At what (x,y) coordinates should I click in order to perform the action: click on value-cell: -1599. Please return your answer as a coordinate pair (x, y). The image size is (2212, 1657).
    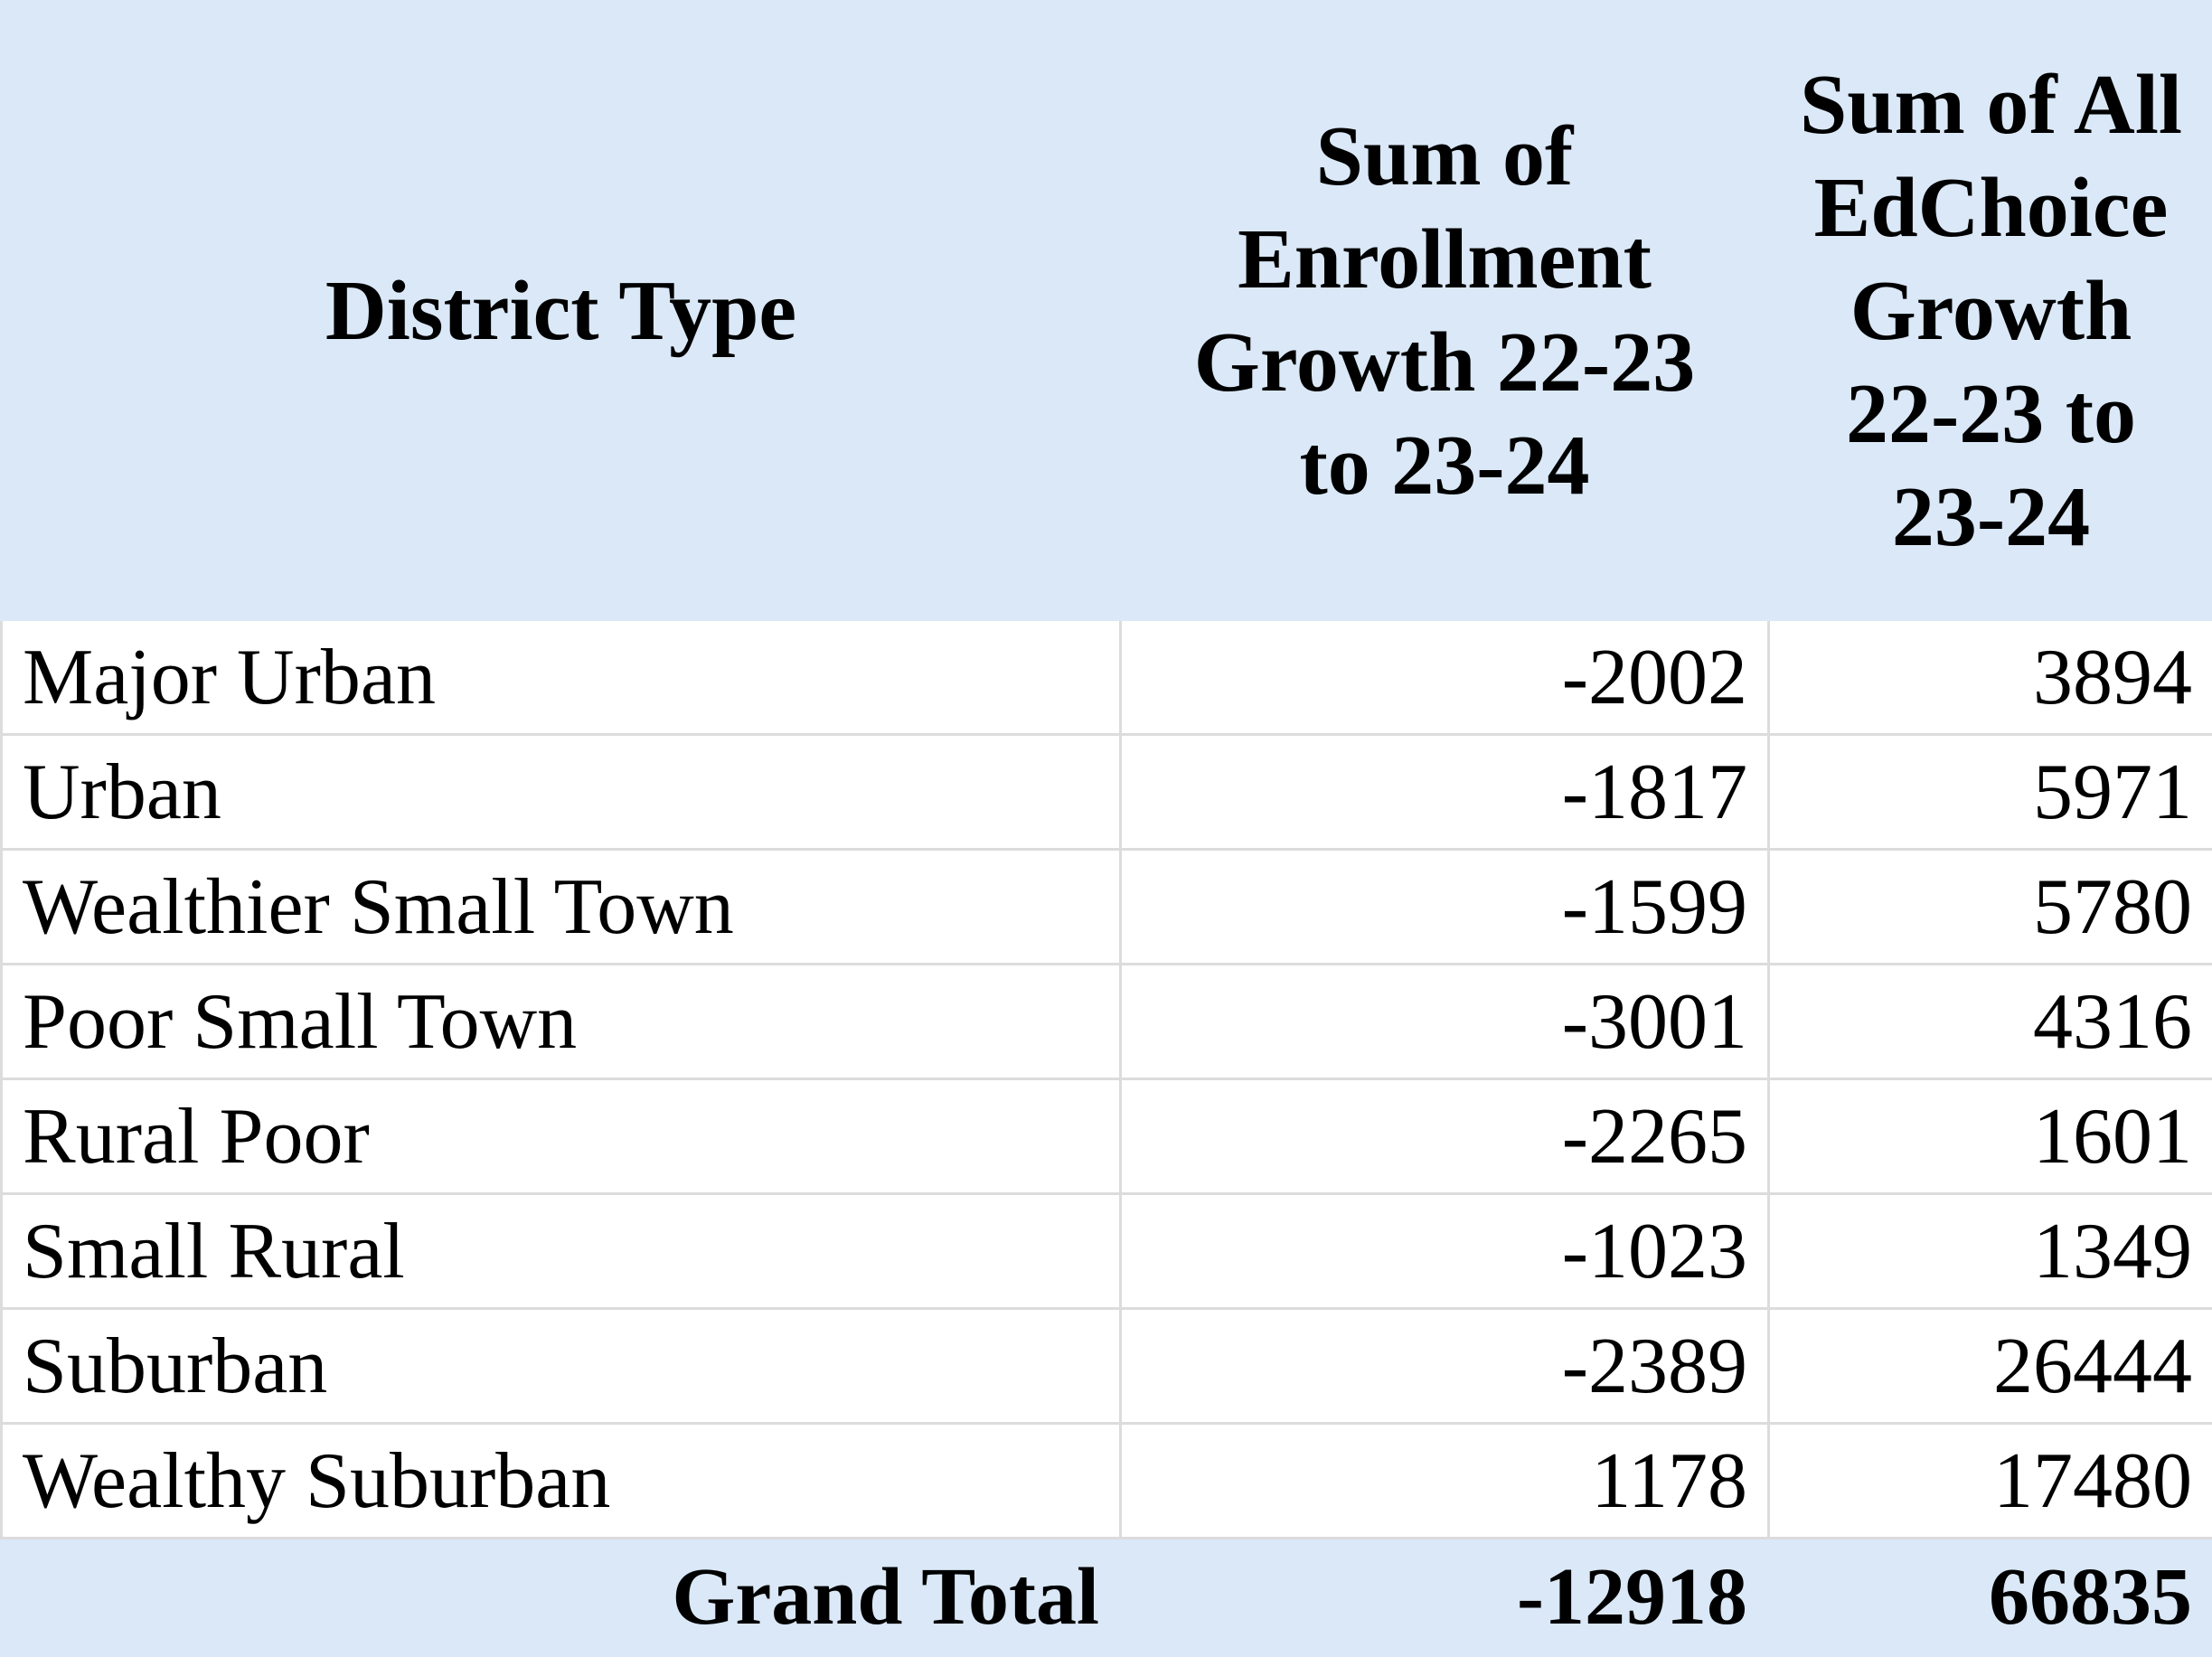
    Looking at the image, I should click on (1445, 907).